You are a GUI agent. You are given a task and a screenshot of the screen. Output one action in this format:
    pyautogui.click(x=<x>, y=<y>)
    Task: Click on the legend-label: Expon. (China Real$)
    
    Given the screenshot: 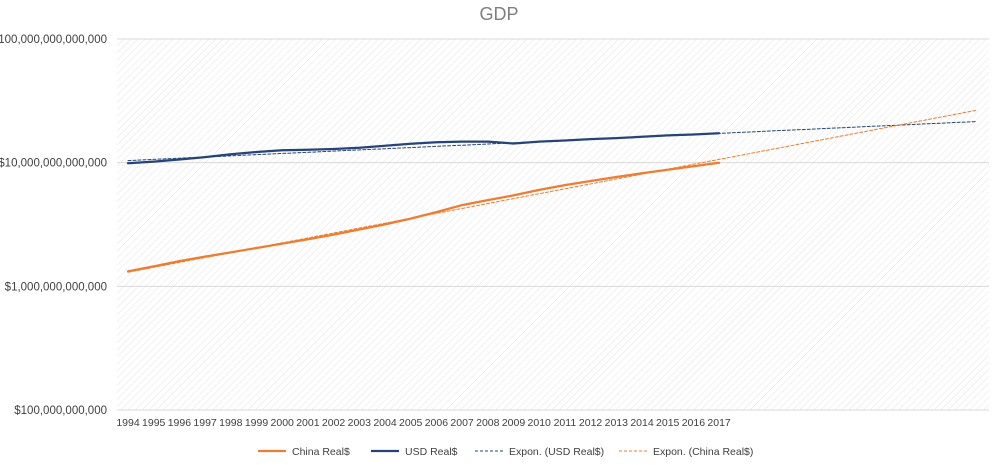 What is the action you would take?
    pyautogui.click(x=703, y=452)
    